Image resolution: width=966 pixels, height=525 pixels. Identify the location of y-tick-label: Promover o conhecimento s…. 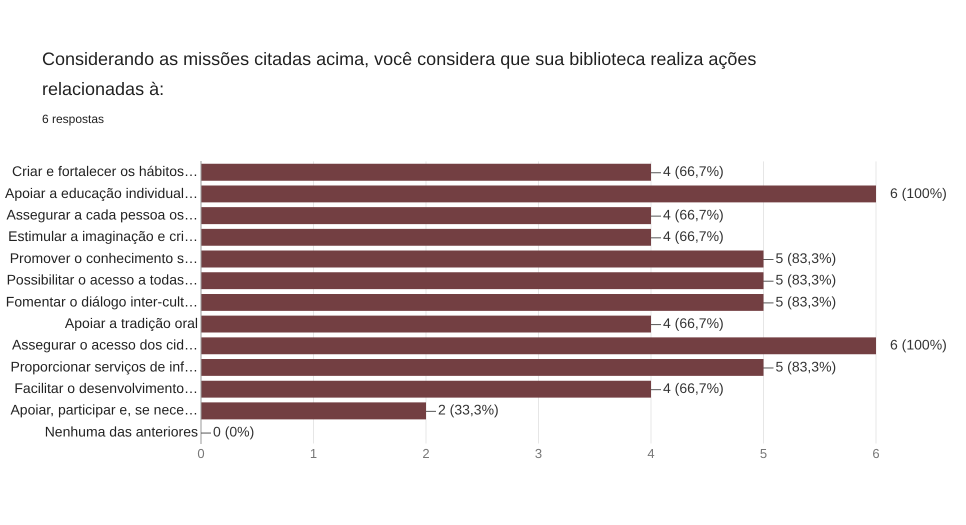
(104, 258).